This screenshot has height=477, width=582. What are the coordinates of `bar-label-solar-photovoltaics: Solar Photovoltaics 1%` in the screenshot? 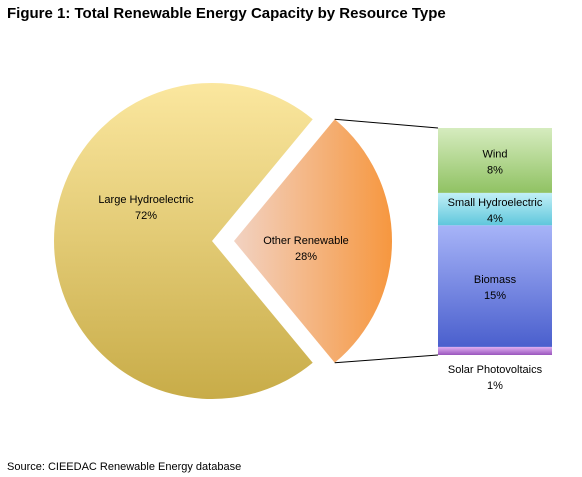 It's located at (495, 378).